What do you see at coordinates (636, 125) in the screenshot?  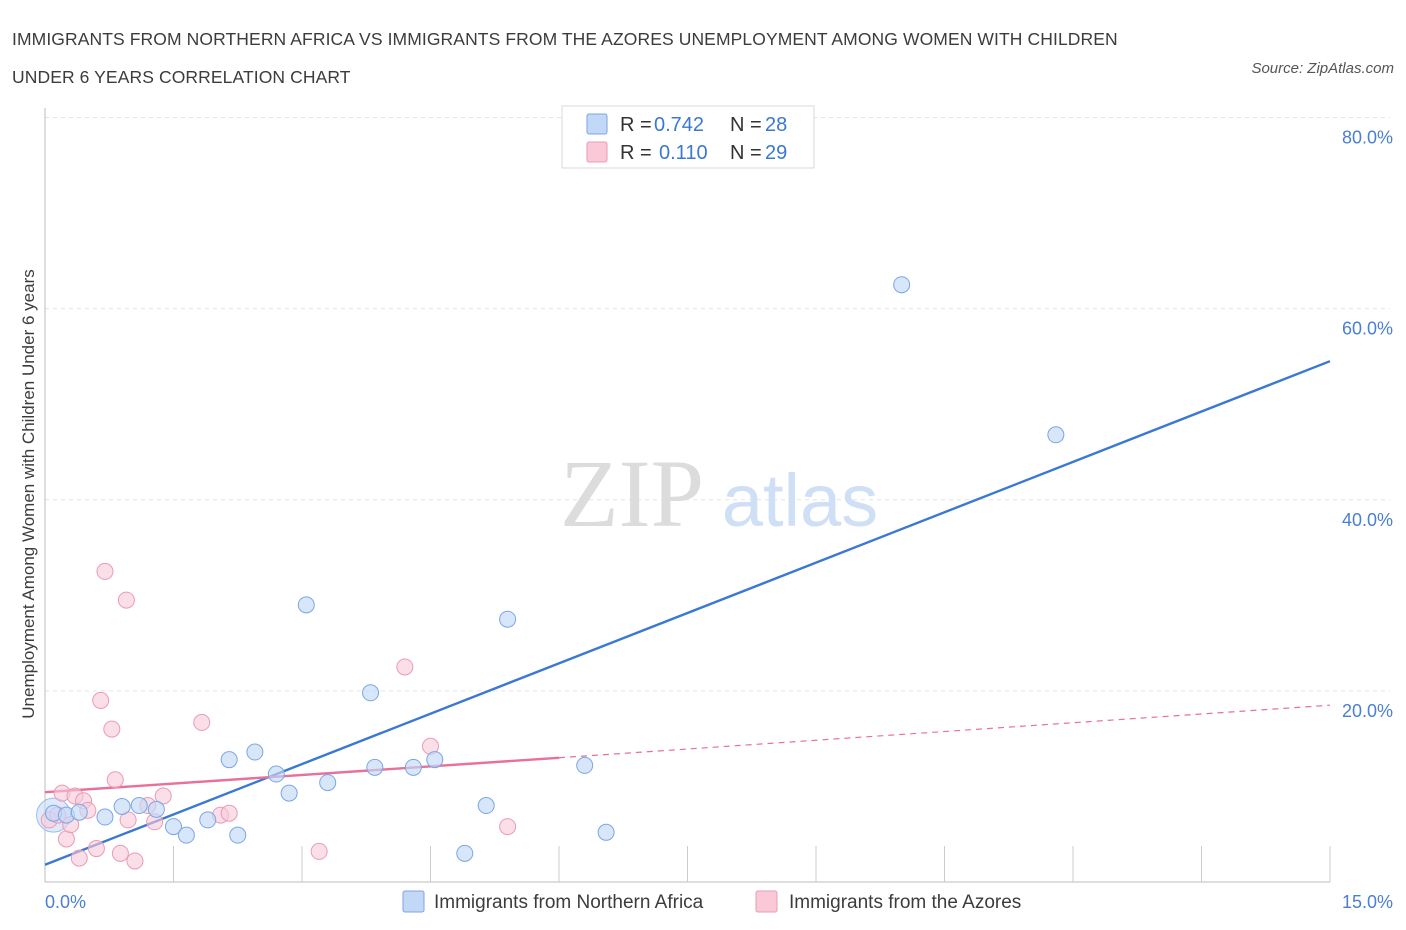 I see `legend-r-label-1: R =` at bounding box center [636, 125].